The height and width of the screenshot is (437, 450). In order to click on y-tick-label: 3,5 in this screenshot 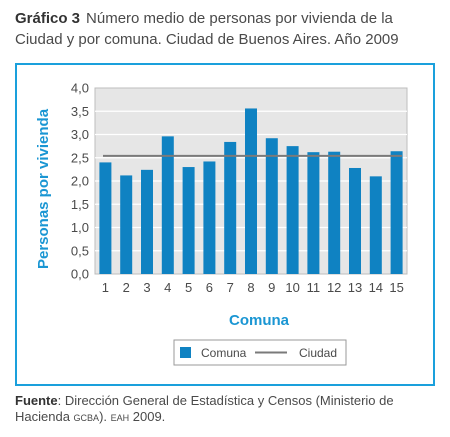, I will do `click(80, 111)`.